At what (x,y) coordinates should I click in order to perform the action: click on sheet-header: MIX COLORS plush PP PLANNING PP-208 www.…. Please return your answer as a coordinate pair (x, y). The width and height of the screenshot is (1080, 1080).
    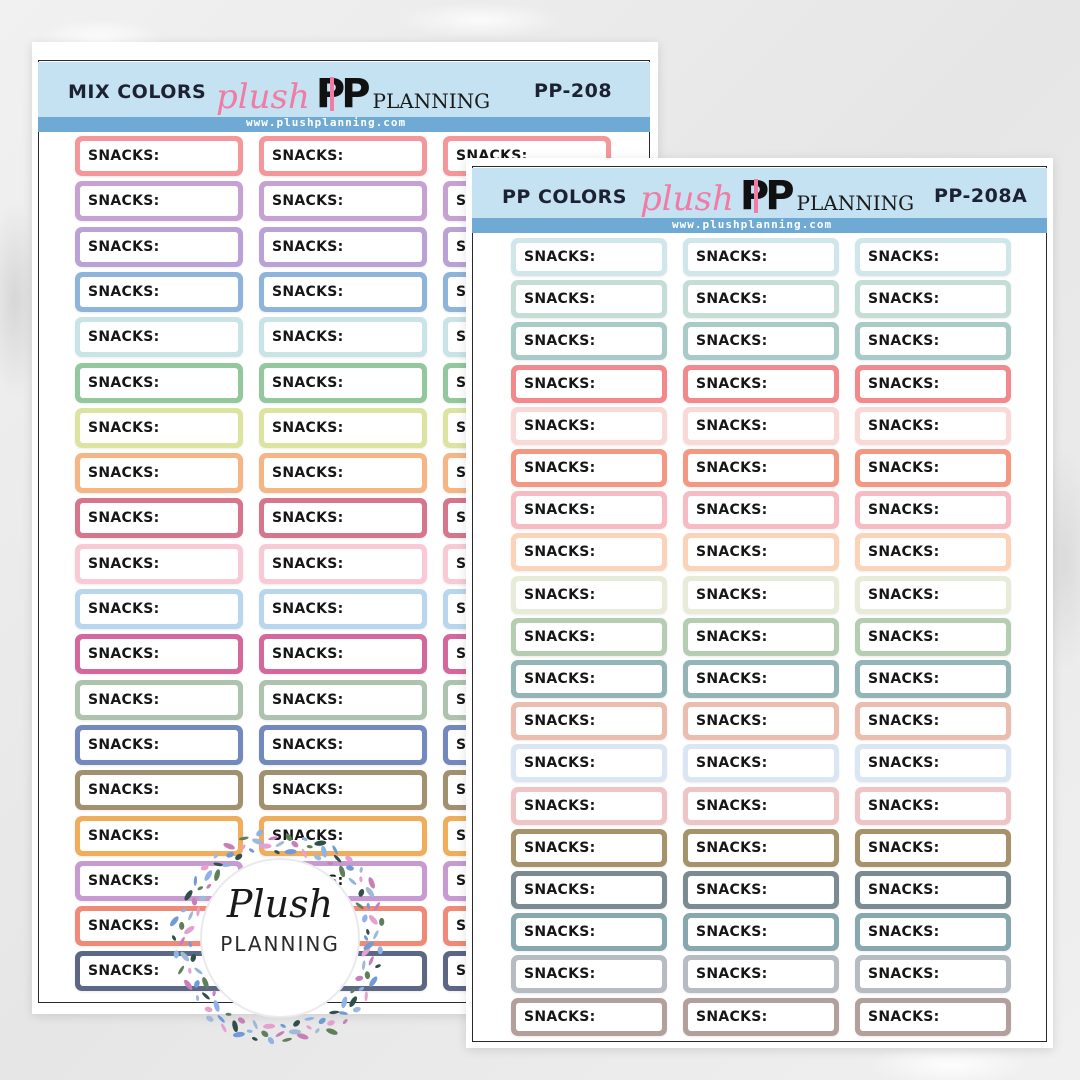
    Looking at the image, I should click on (344, 97).